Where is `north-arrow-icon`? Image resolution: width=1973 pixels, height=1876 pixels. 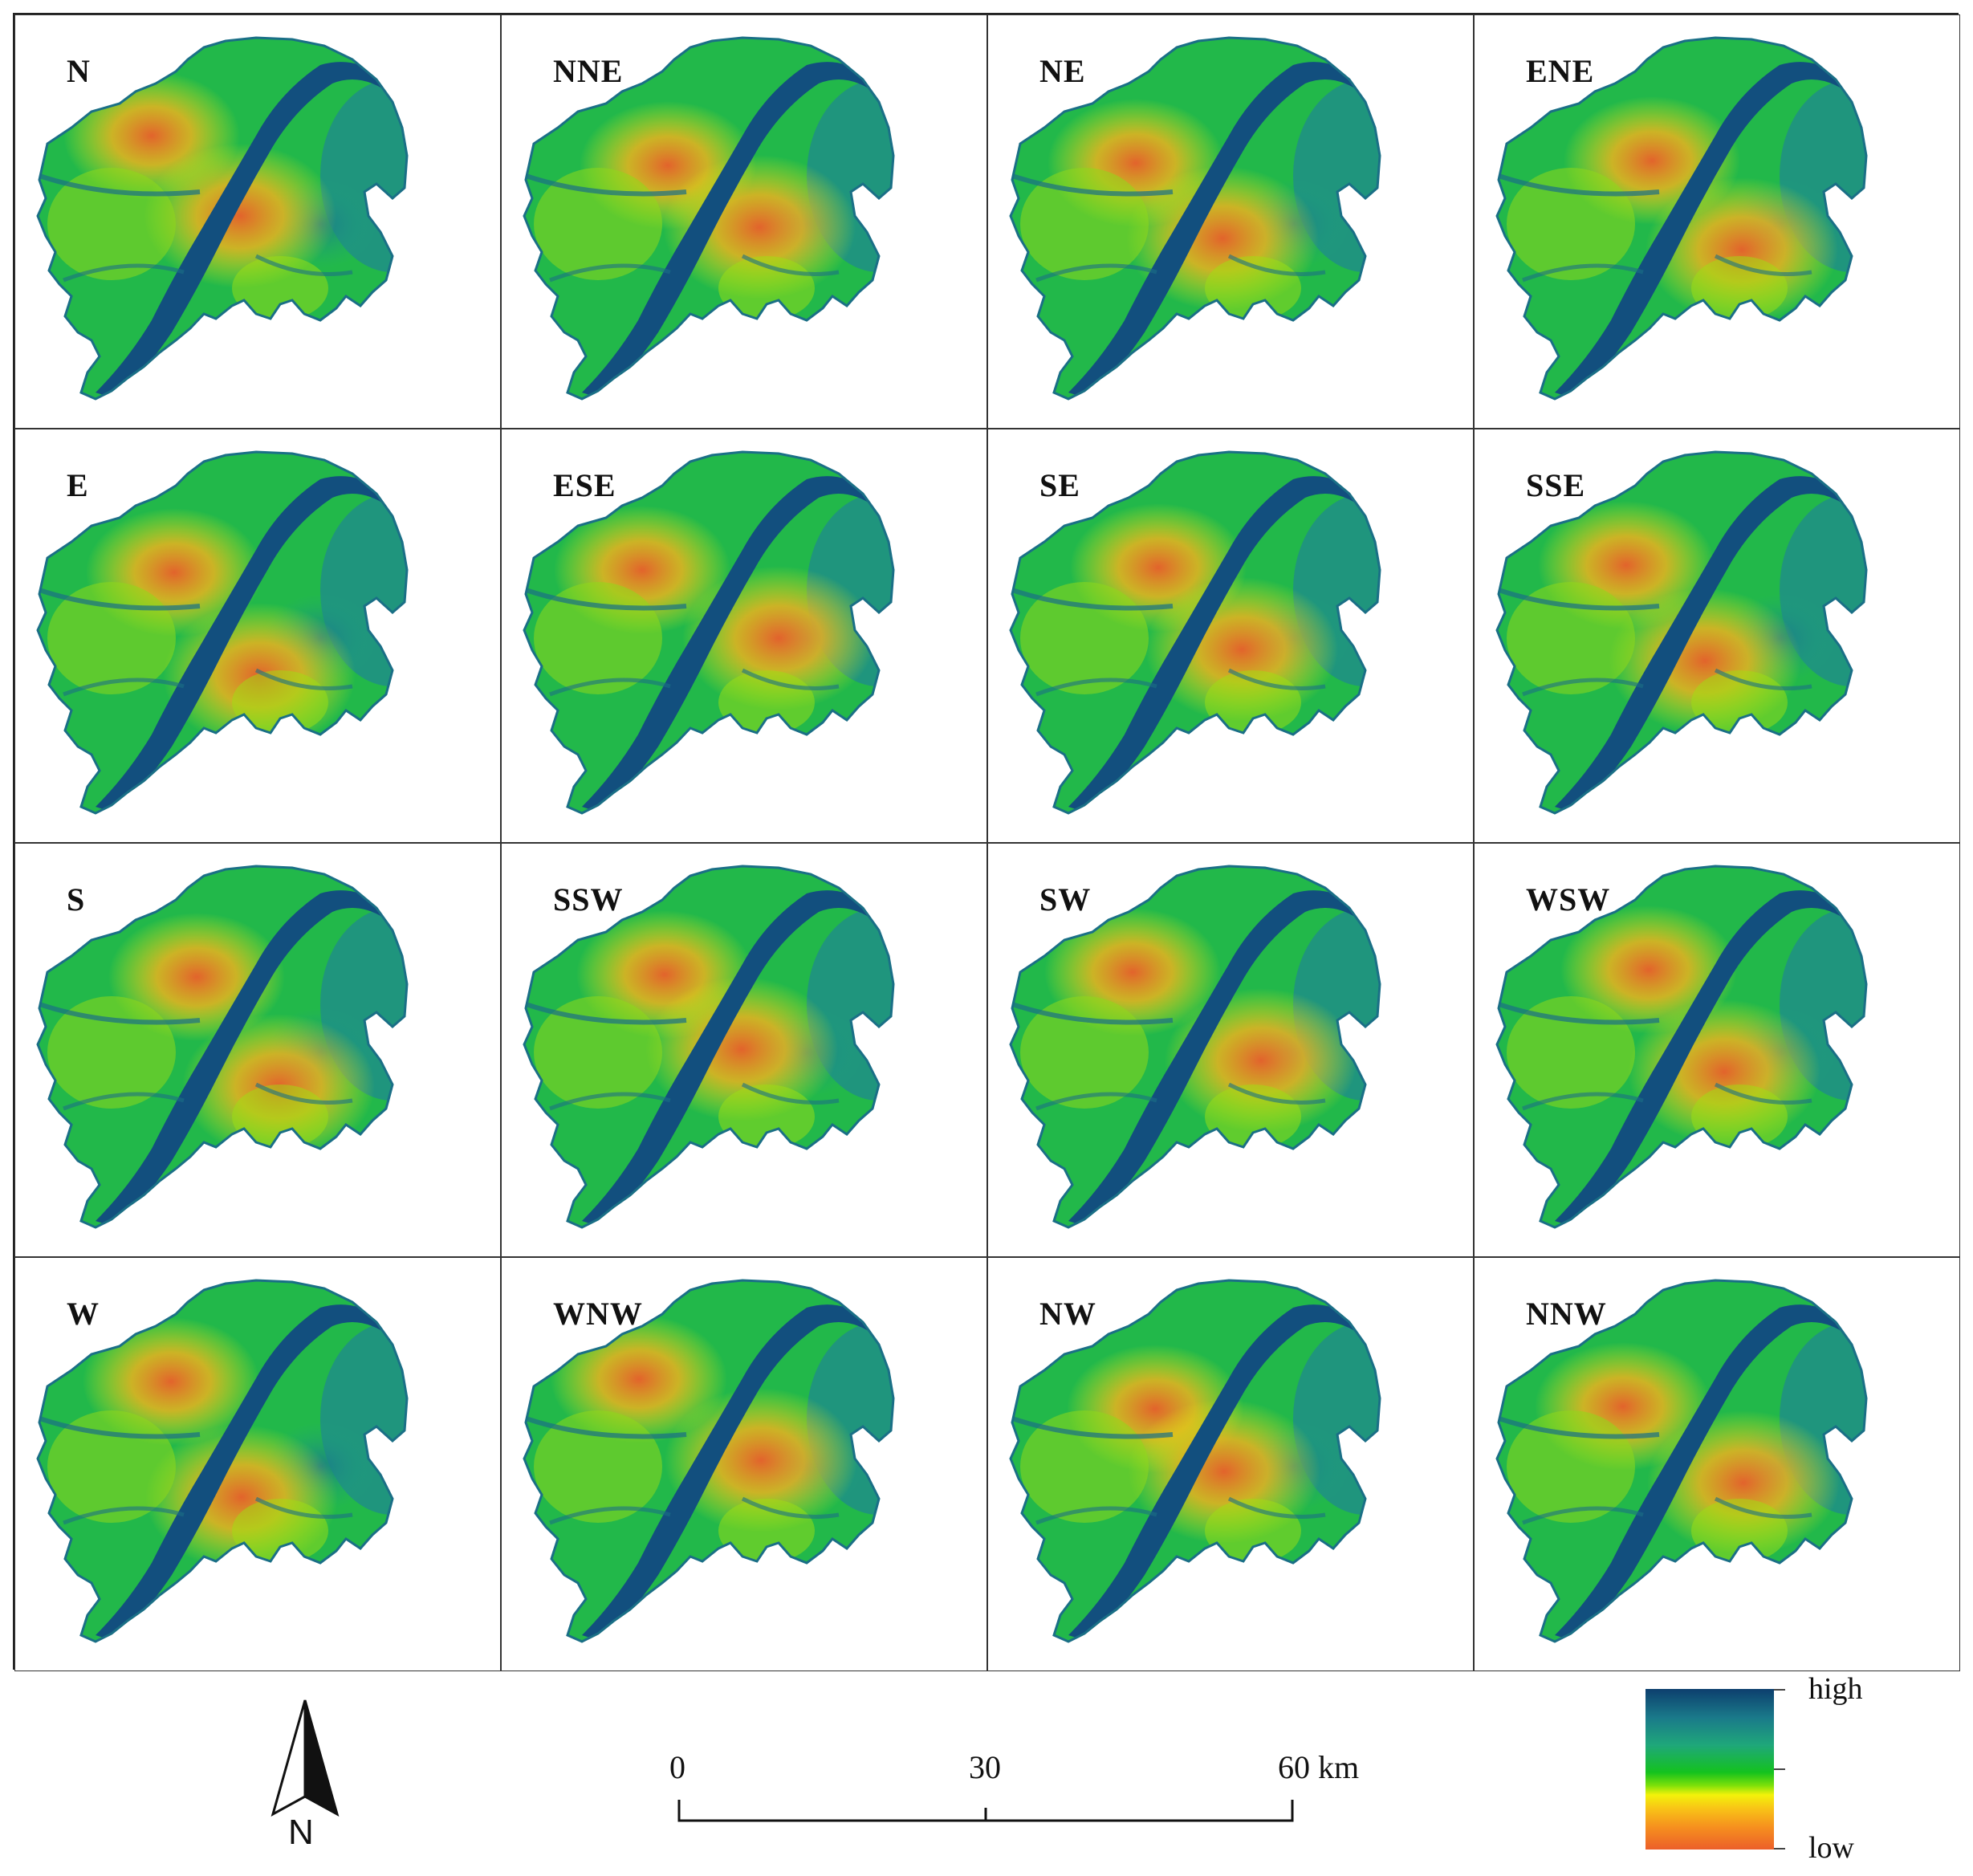 north-arrow-icon is located at coordinates (305, 1758).